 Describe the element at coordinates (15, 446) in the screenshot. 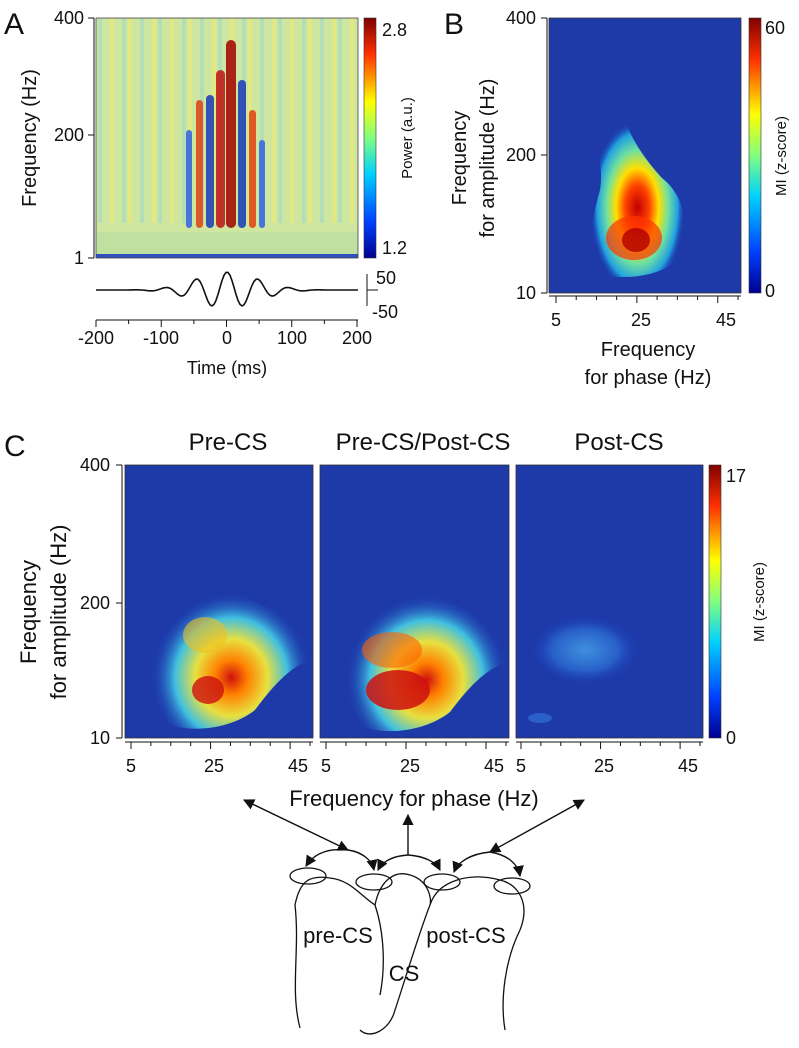

I see `panel-c-letter: C` at that location.